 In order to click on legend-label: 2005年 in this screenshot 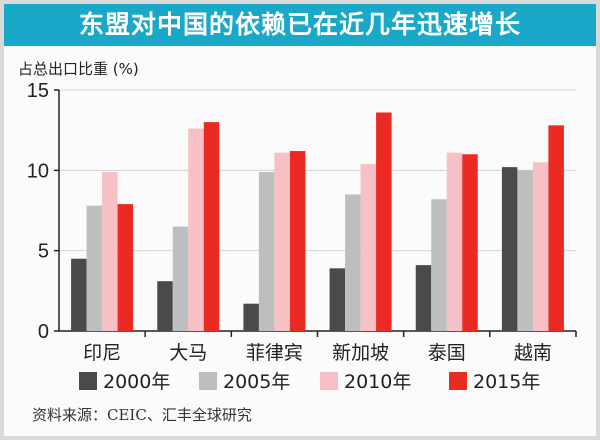, I will do `click(256, 382)`.